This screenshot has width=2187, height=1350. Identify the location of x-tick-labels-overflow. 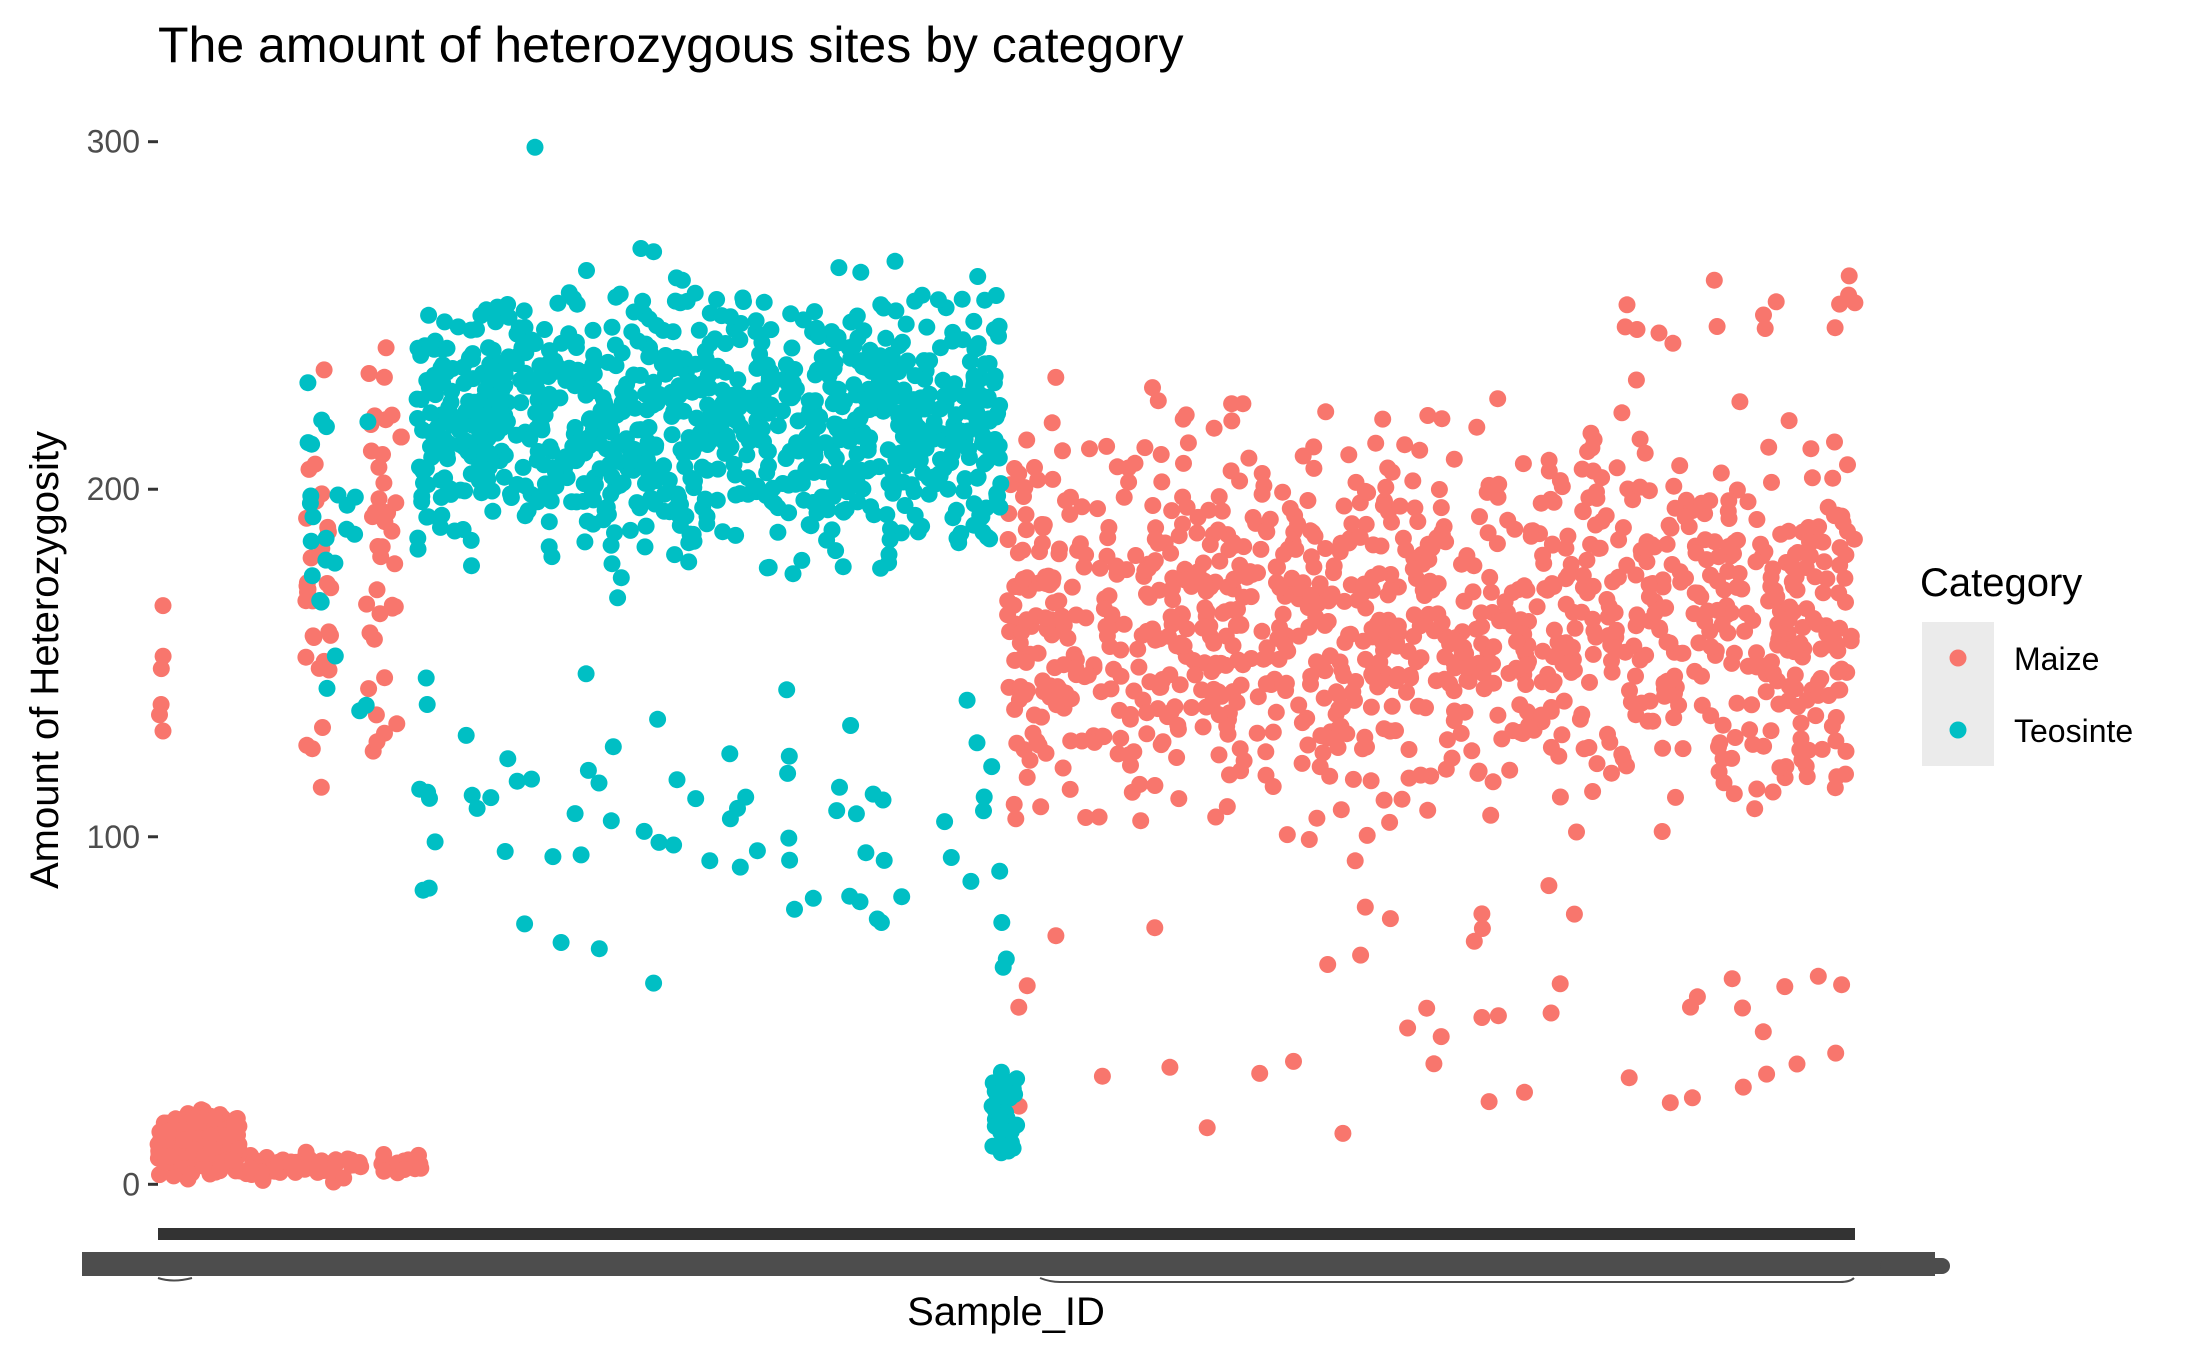
(1915, 1266).